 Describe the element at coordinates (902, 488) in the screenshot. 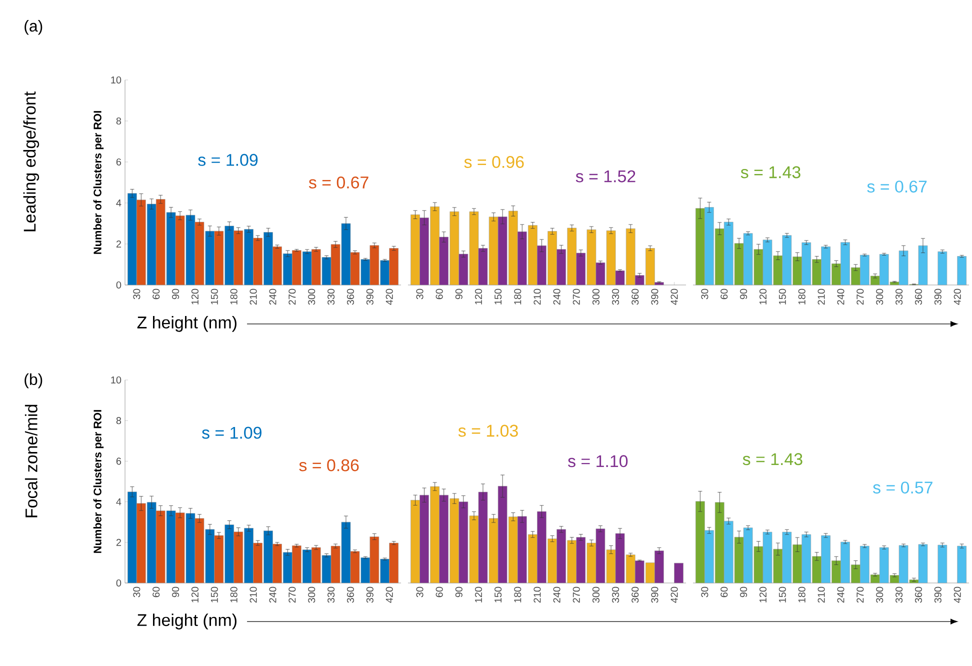

I see `annotation: s = 0.57` at that location.